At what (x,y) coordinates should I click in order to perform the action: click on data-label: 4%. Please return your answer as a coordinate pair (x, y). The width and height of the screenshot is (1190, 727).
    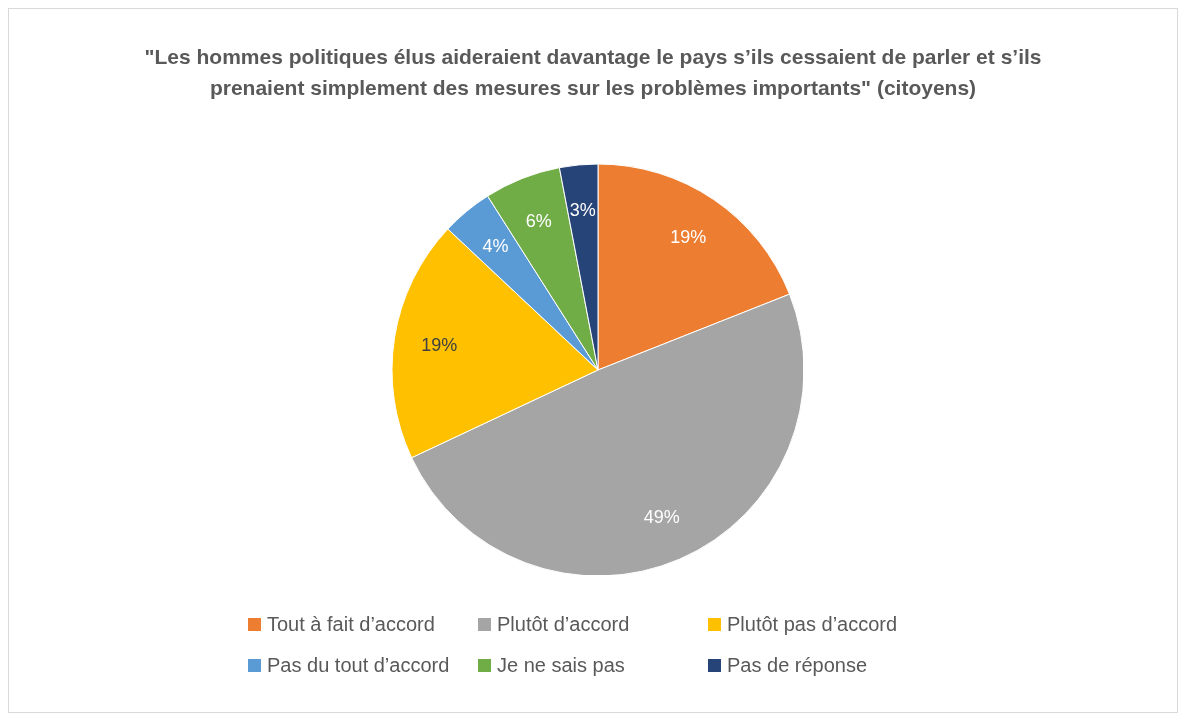
    Looking at the image, I should click on (495, 246).